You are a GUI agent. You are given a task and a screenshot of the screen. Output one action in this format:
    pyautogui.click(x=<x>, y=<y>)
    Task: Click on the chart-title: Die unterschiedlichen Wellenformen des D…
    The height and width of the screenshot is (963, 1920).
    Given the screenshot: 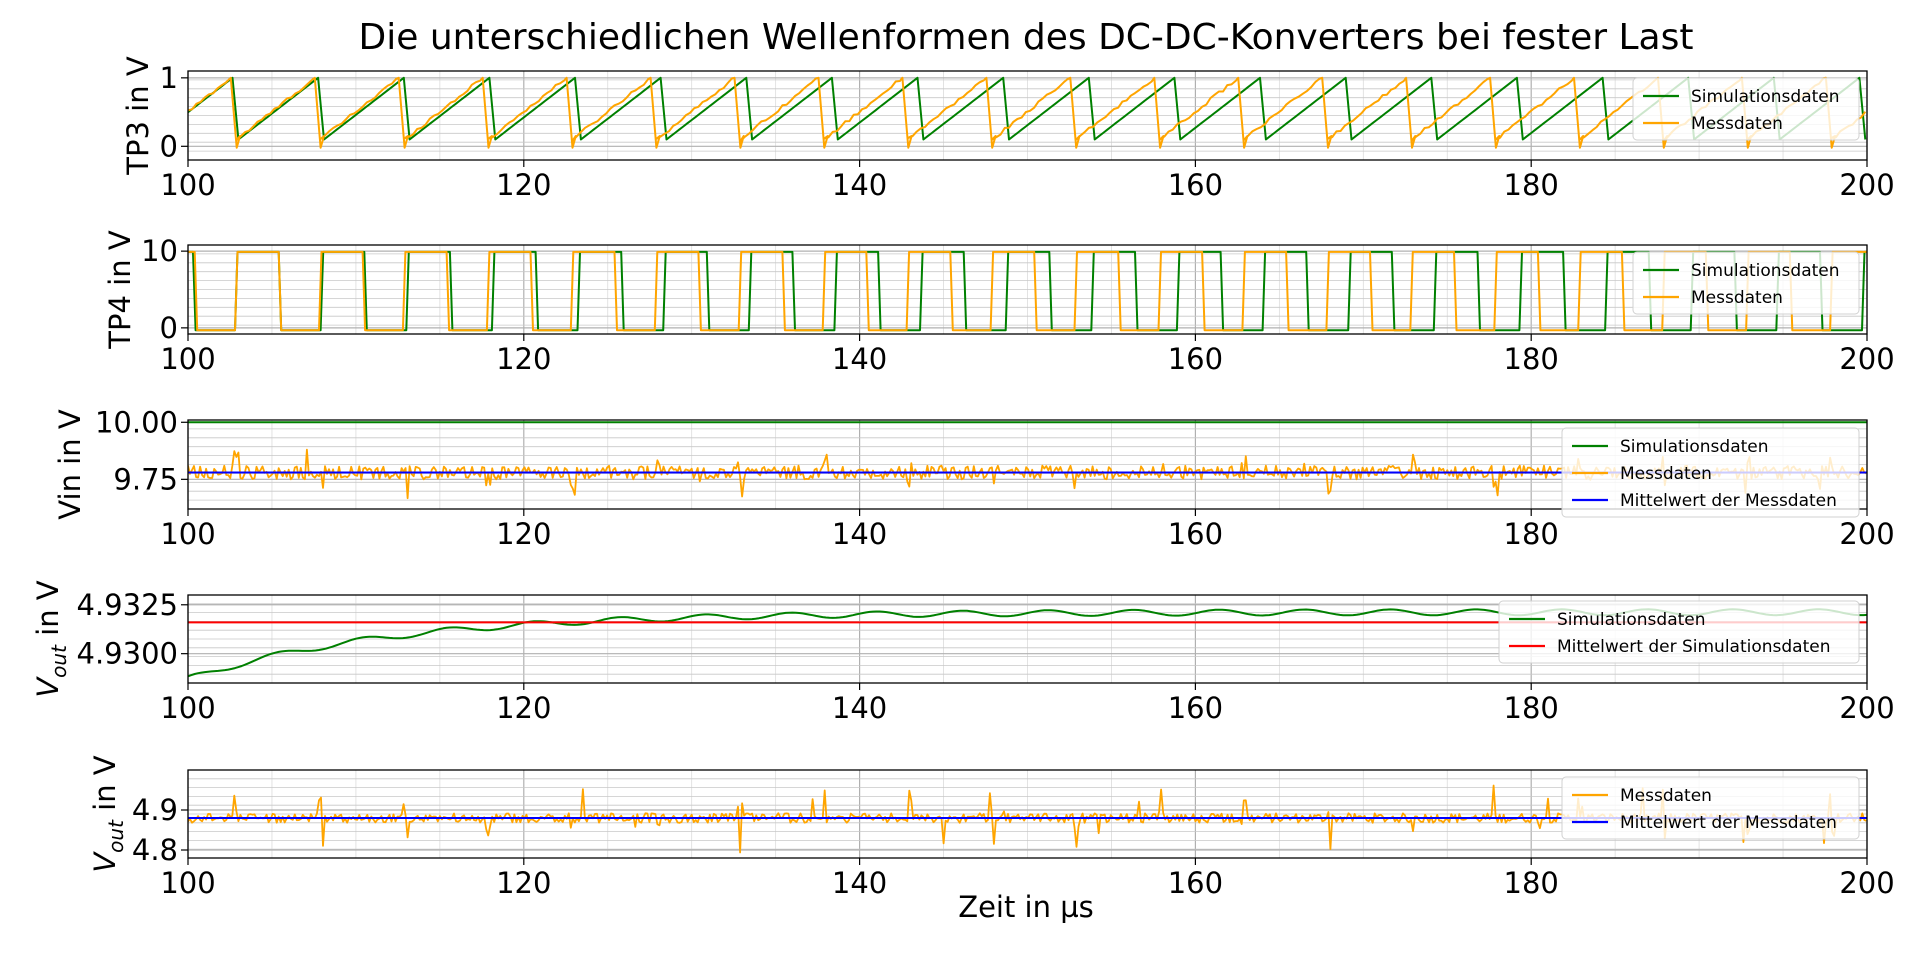 What is the action you would take?
    pyautogui.click(x=1026, y=37)
    